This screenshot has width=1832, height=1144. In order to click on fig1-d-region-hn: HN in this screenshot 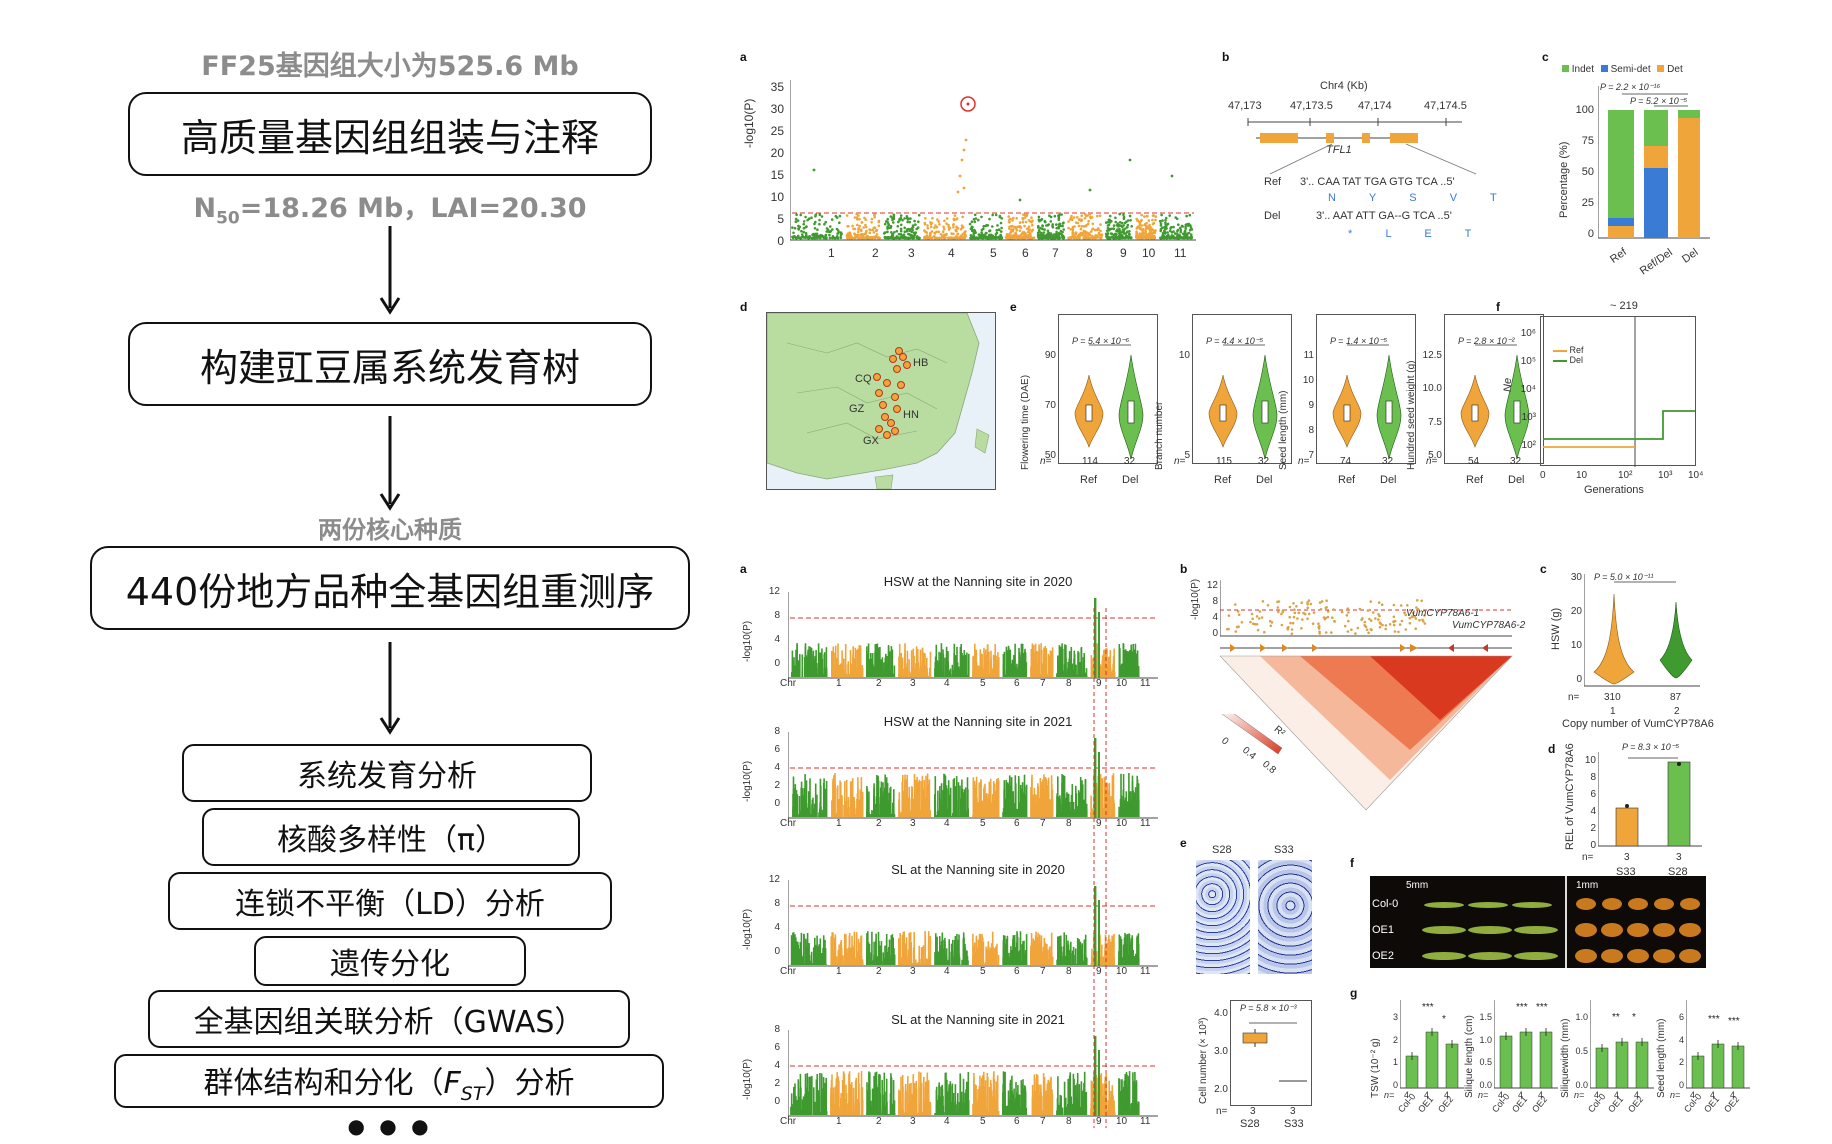, I will do `click(911, 415)`.